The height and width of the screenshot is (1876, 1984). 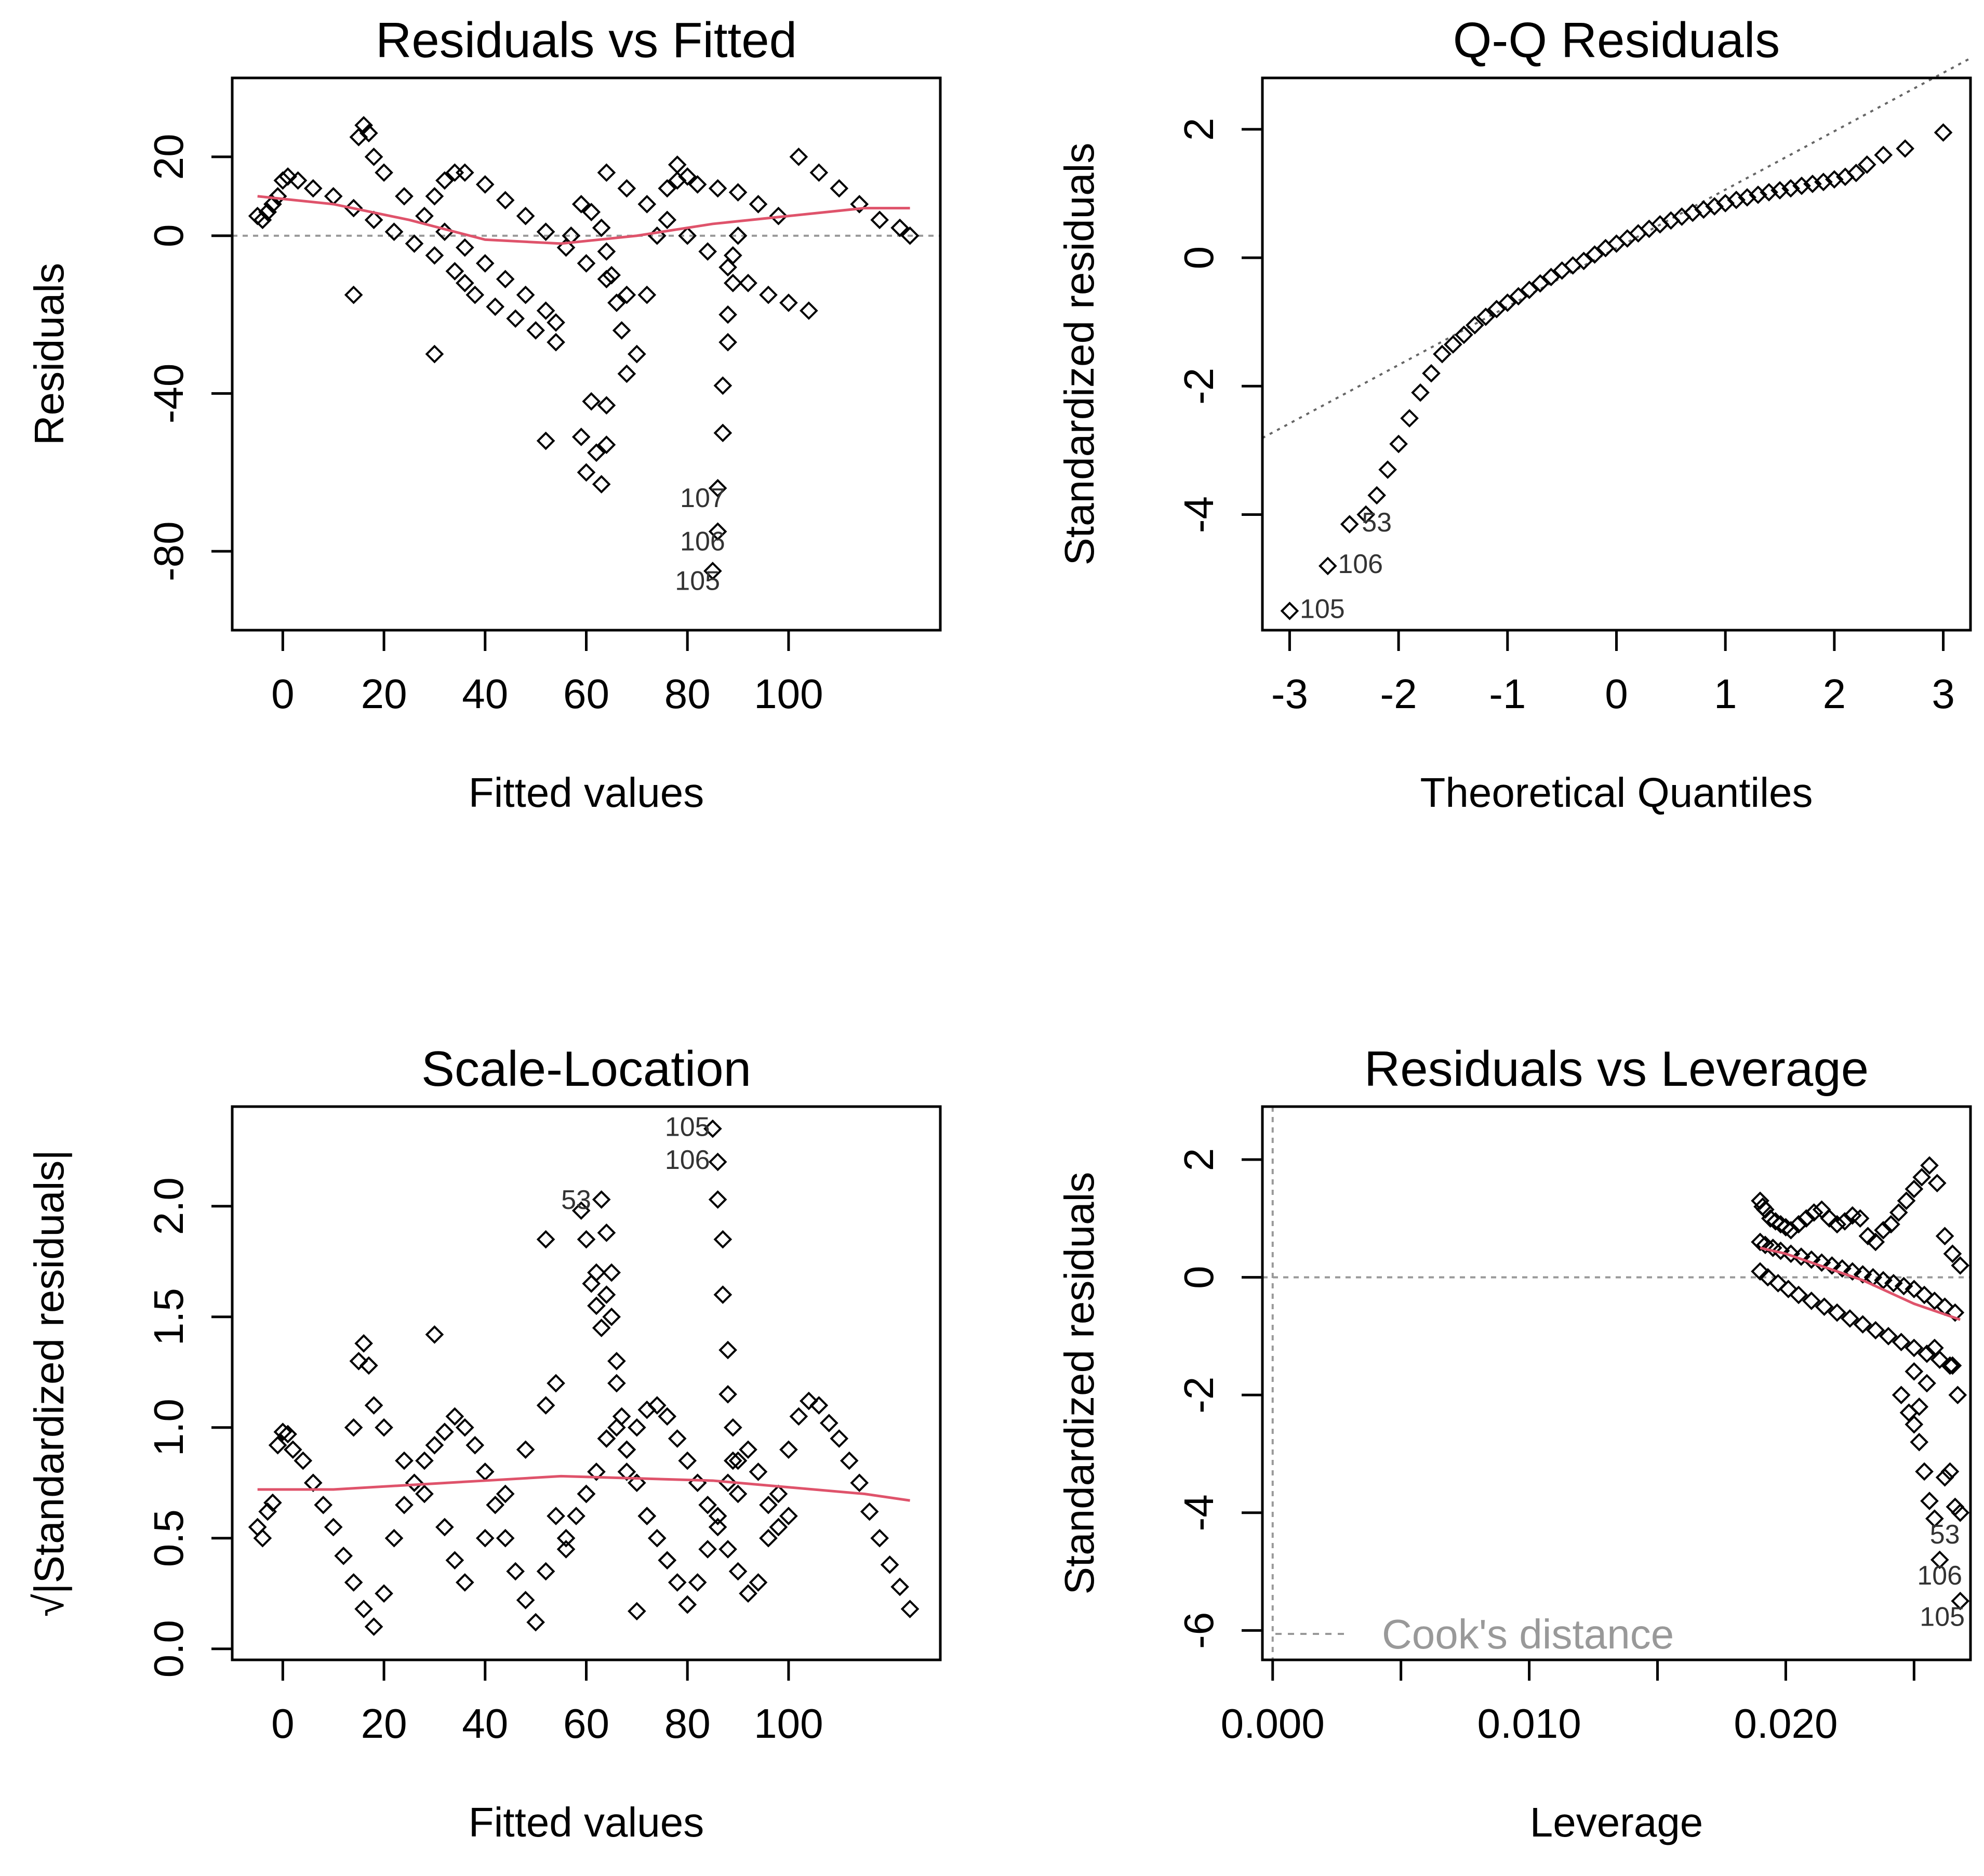 What do you see at coordinates (384, 1723) in the screenshot?
I see `x-tick-label: 20` at bounding box center [384, 1723].